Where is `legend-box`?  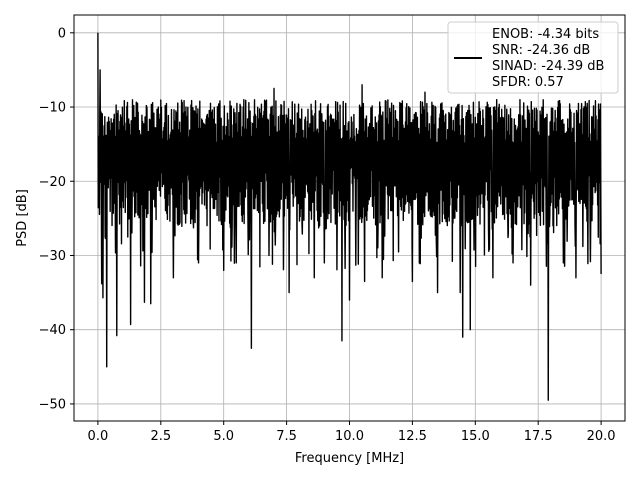 legend-box is located at coordinates (533, 57).